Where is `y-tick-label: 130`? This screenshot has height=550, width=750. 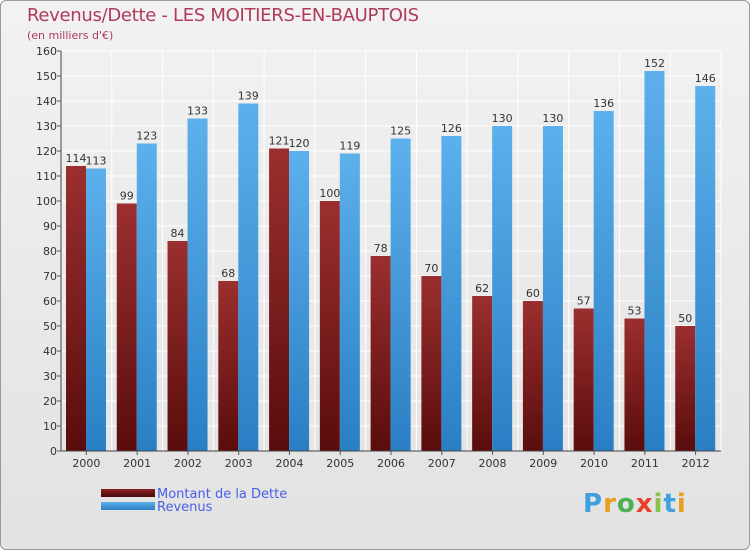
y-tick-label: 130 is located at coordinates (46, 126).